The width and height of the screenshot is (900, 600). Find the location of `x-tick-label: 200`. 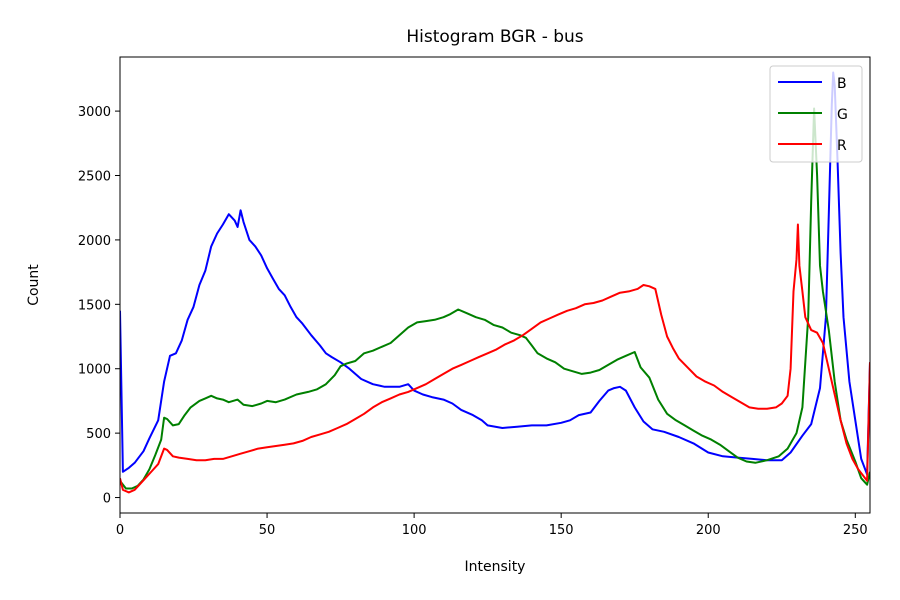

x-tick-label: 200 is located at coordinates (708, 530).